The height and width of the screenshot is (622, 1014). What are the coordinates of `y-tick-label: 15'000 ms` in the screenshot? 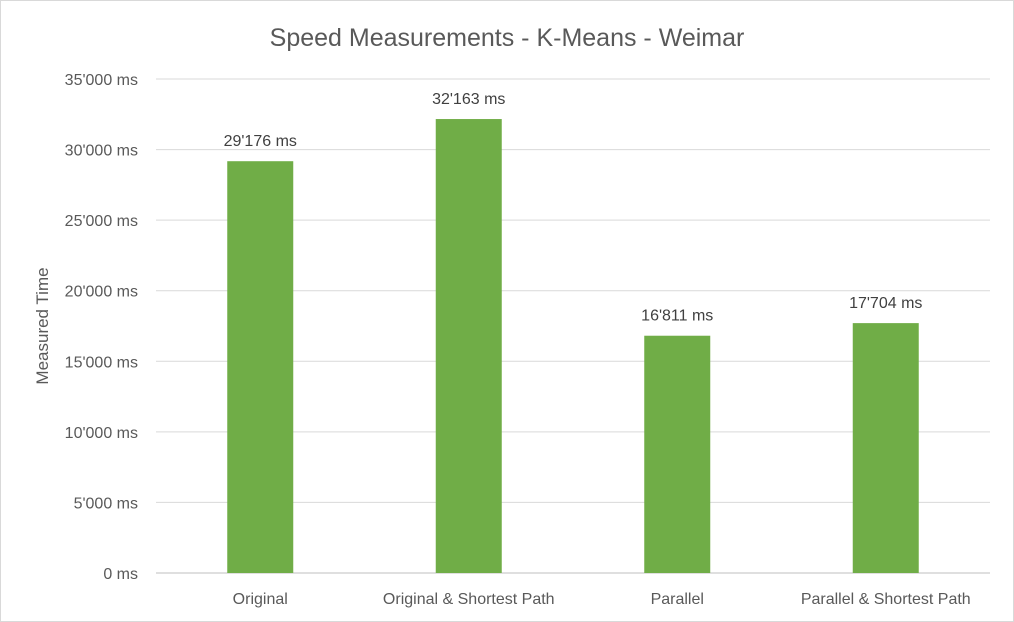 It's located at (101, 362).